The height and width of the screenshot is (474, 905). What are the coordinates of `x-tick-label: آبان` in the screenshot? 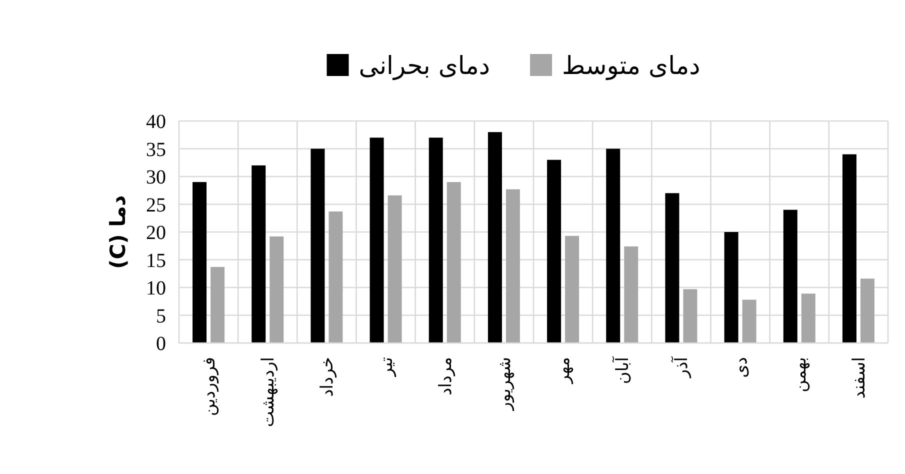 It's located at (623, 370).